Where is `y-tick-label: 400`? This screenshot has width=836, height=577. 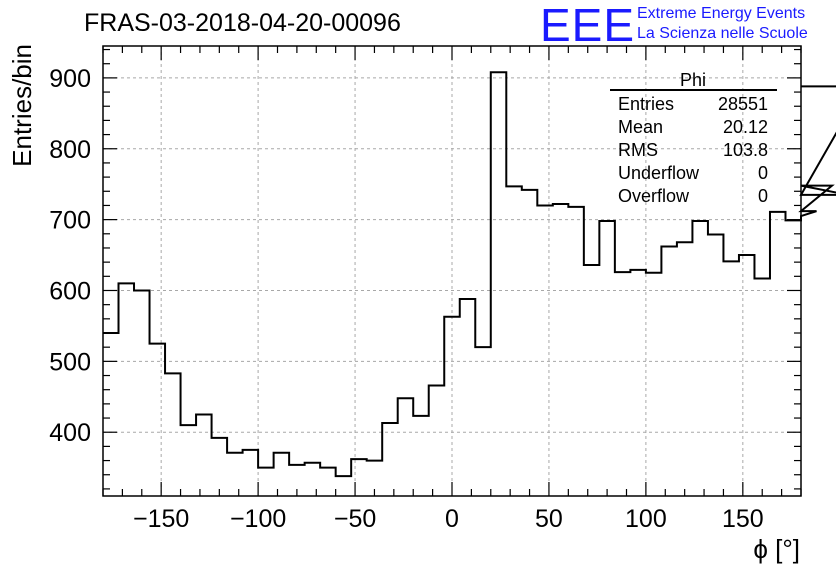
y-tick-label: 400 is located at coordinates (70, 433).